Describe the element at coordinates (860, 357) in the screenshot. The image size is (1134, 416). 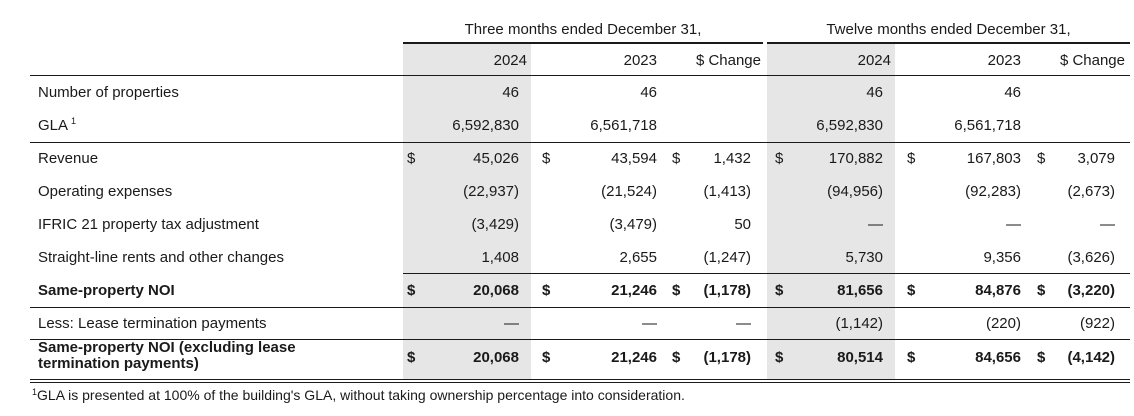
I see `table-cell: 80,514` at that location.